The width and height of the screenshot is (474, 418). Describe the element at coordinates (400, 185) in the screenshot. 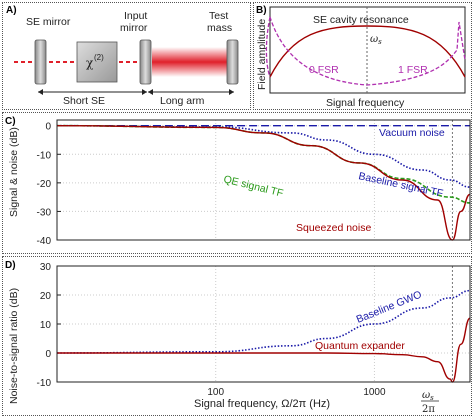

I see `legend-baseline-signal: Baseline signal TF` at that location.